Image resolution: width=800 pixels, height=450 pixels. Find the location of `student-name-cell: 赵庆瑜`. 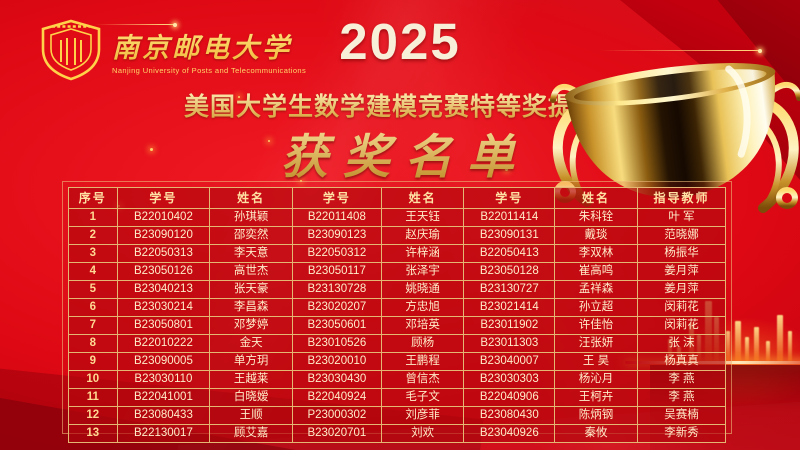

student-name-cell: 赵庆瑜 is located at coordinates (422, 235).